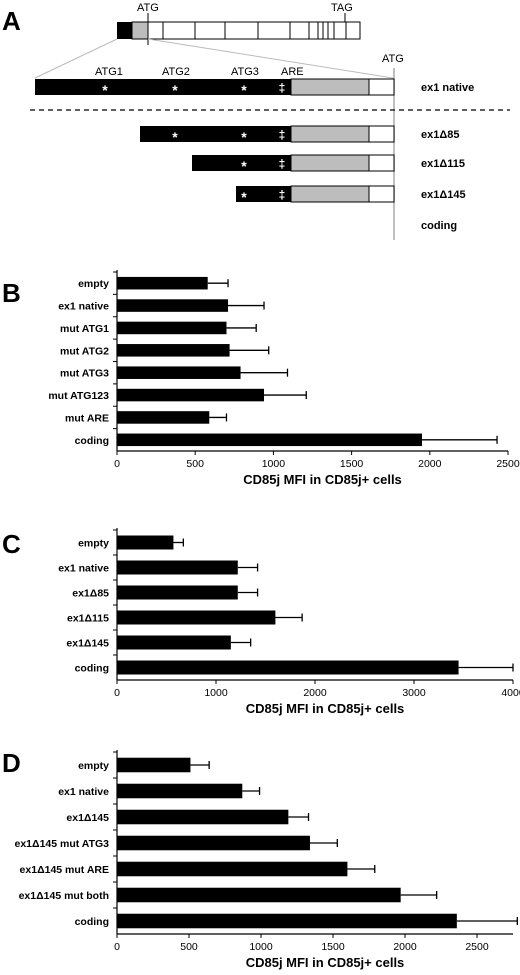 The image size is (520, 975). I want to click on panel-a-letter: A, so click(11, 21).